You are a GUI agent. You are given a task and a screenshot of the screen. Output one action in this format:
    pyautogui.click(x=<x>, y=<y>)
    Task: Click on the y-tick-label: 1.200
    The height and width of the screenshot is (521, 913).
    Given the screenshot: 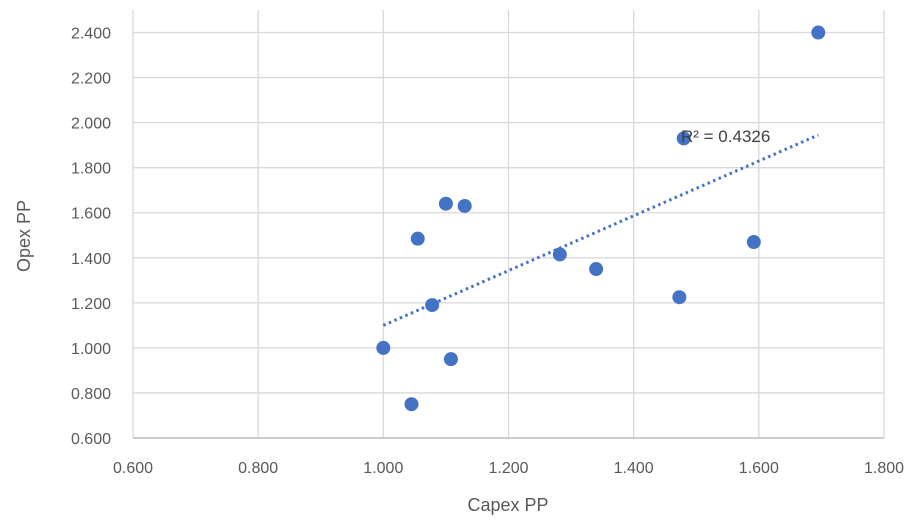 What is the action you would take?
    pyautogui.click(x=91, y=304)
    